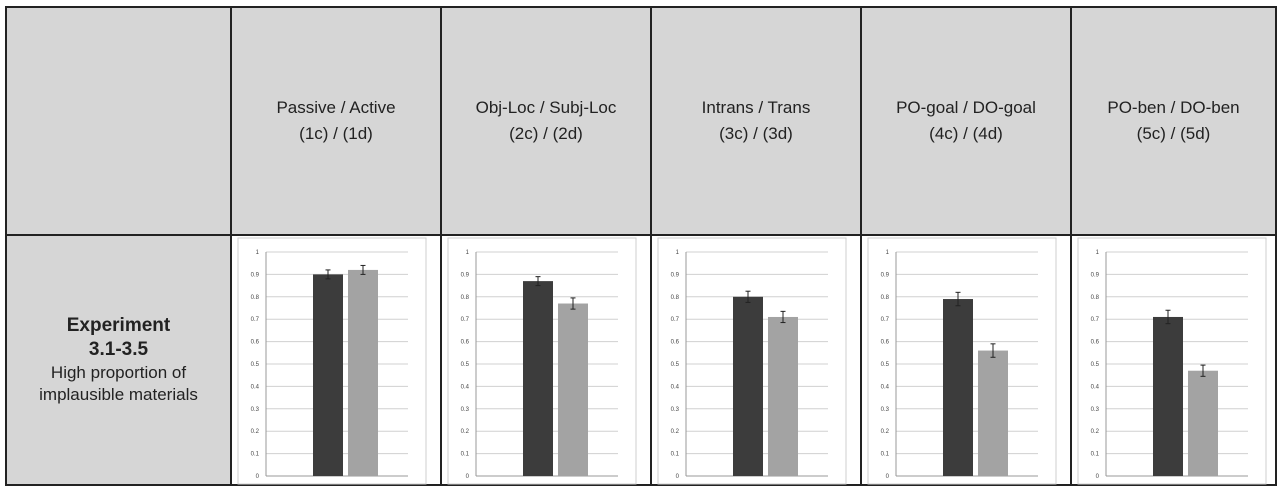 Image resolution: width=1280 pixels, height=490 pixels. What do you see at coordinates (1168, 396) in the screenshot?
I see `bar-5c` at bounding box center [1168, 396].